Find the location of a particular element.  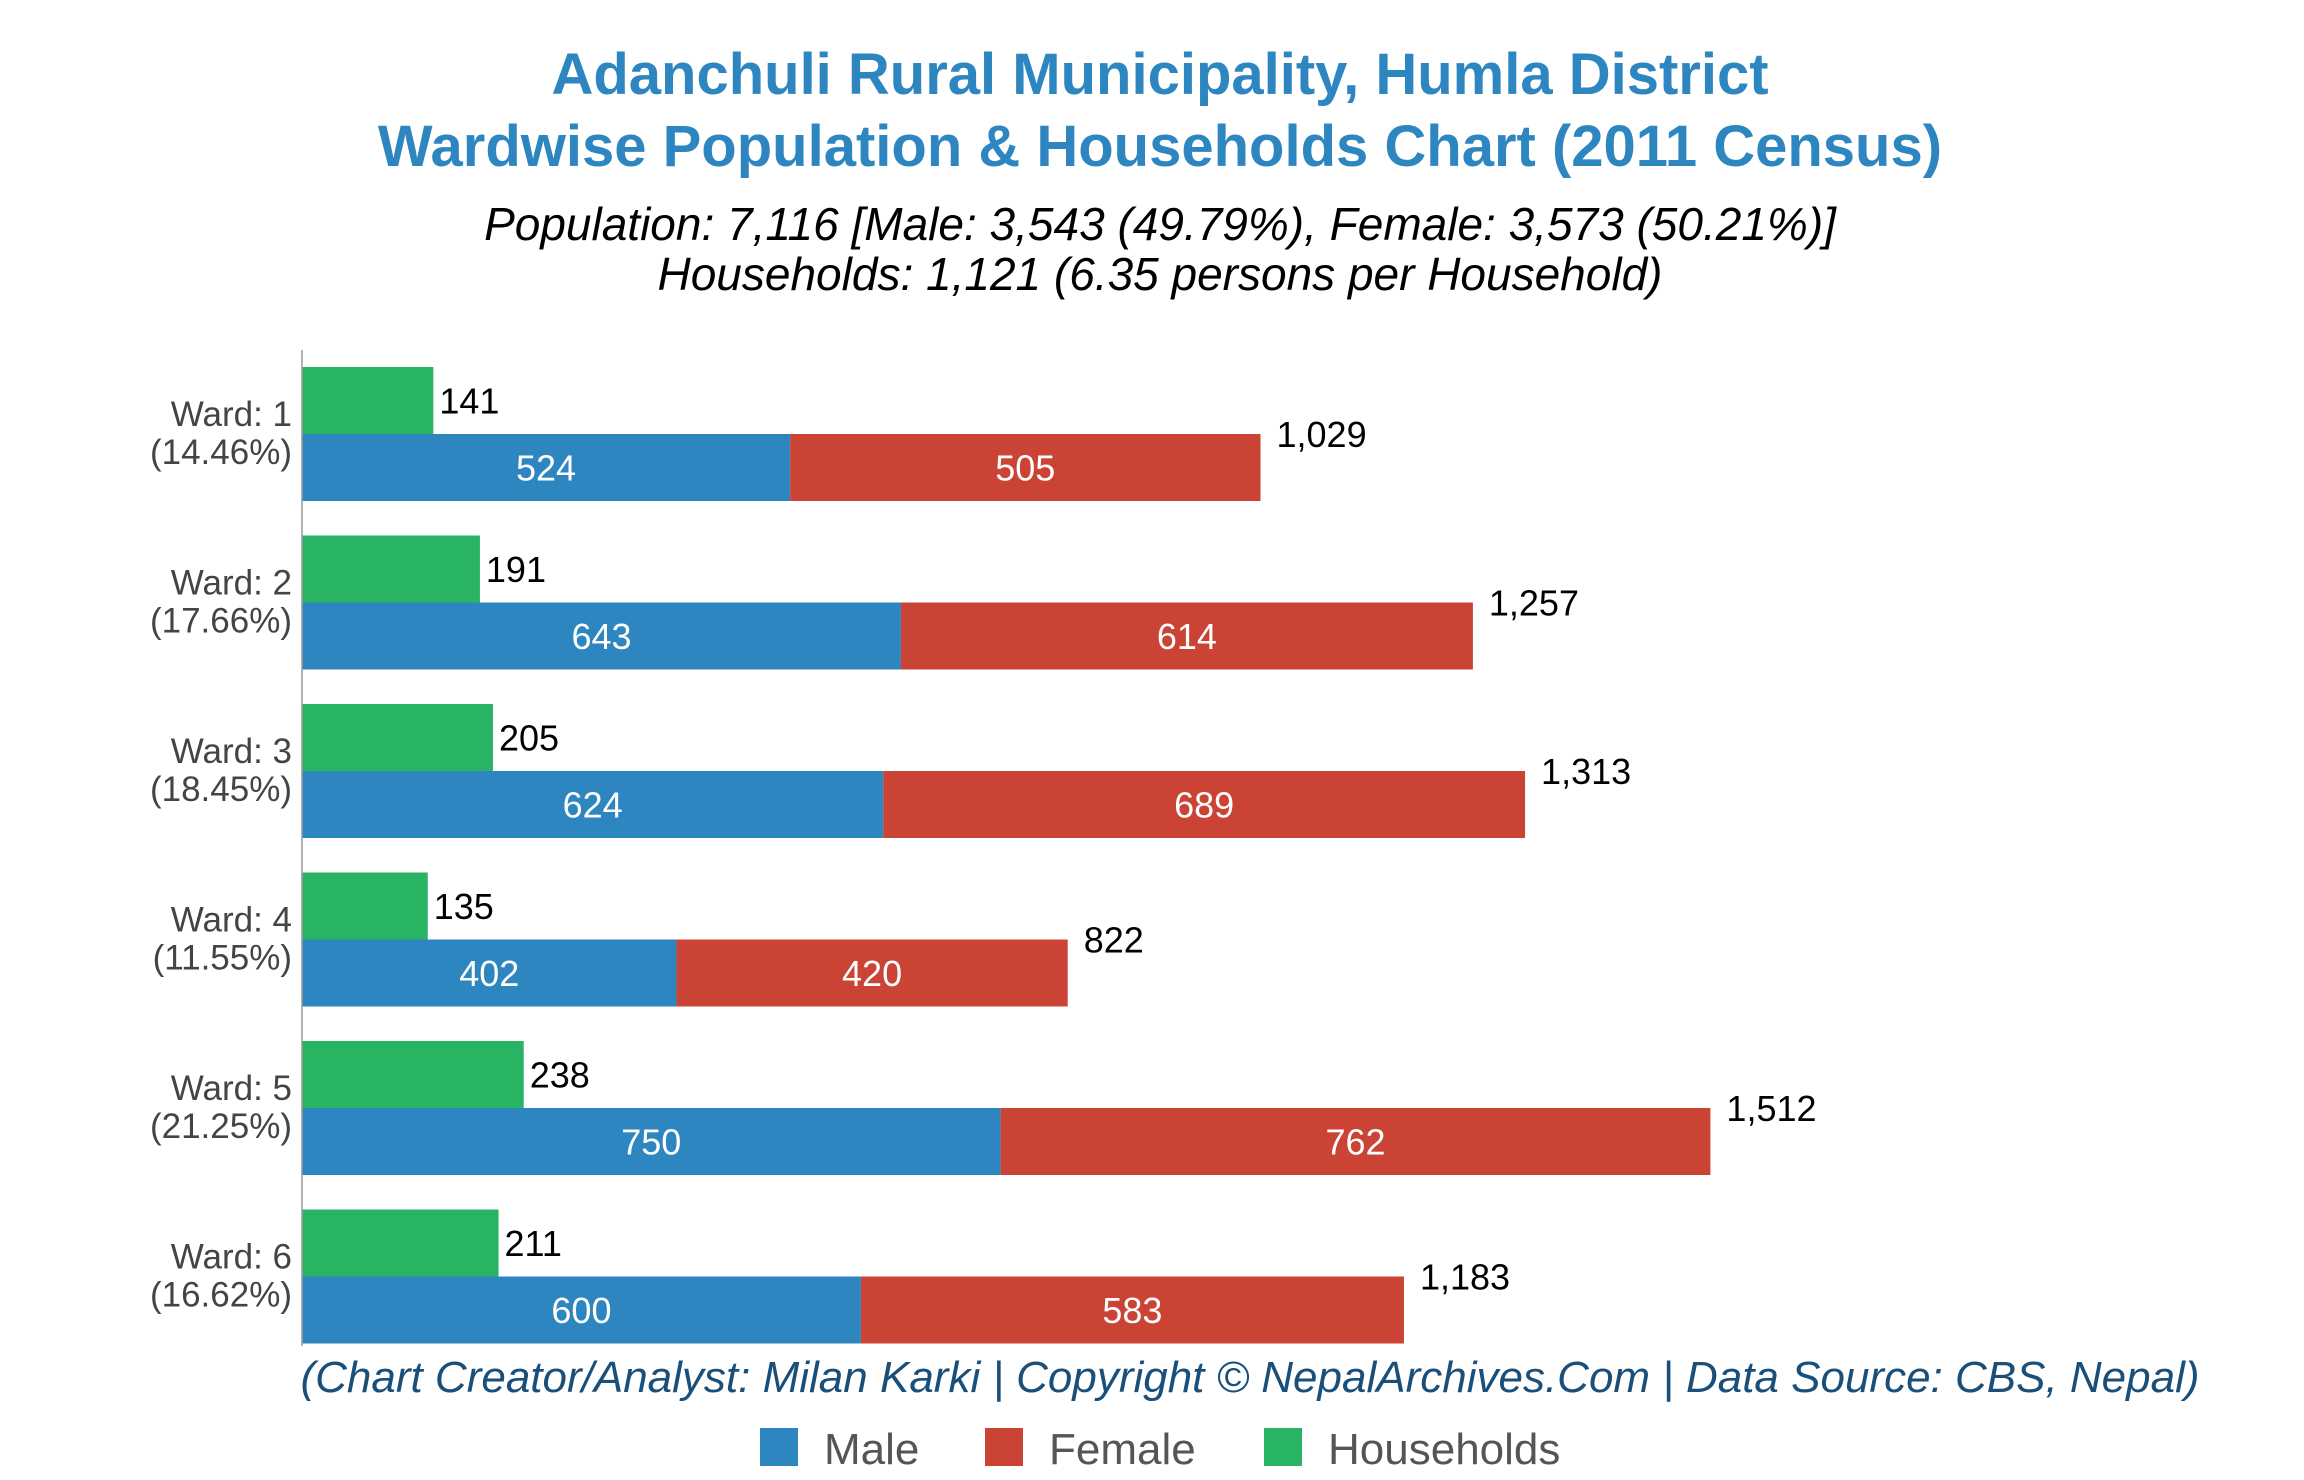

y-tick-share: (14.46%) is located at coordinates (221, 452).